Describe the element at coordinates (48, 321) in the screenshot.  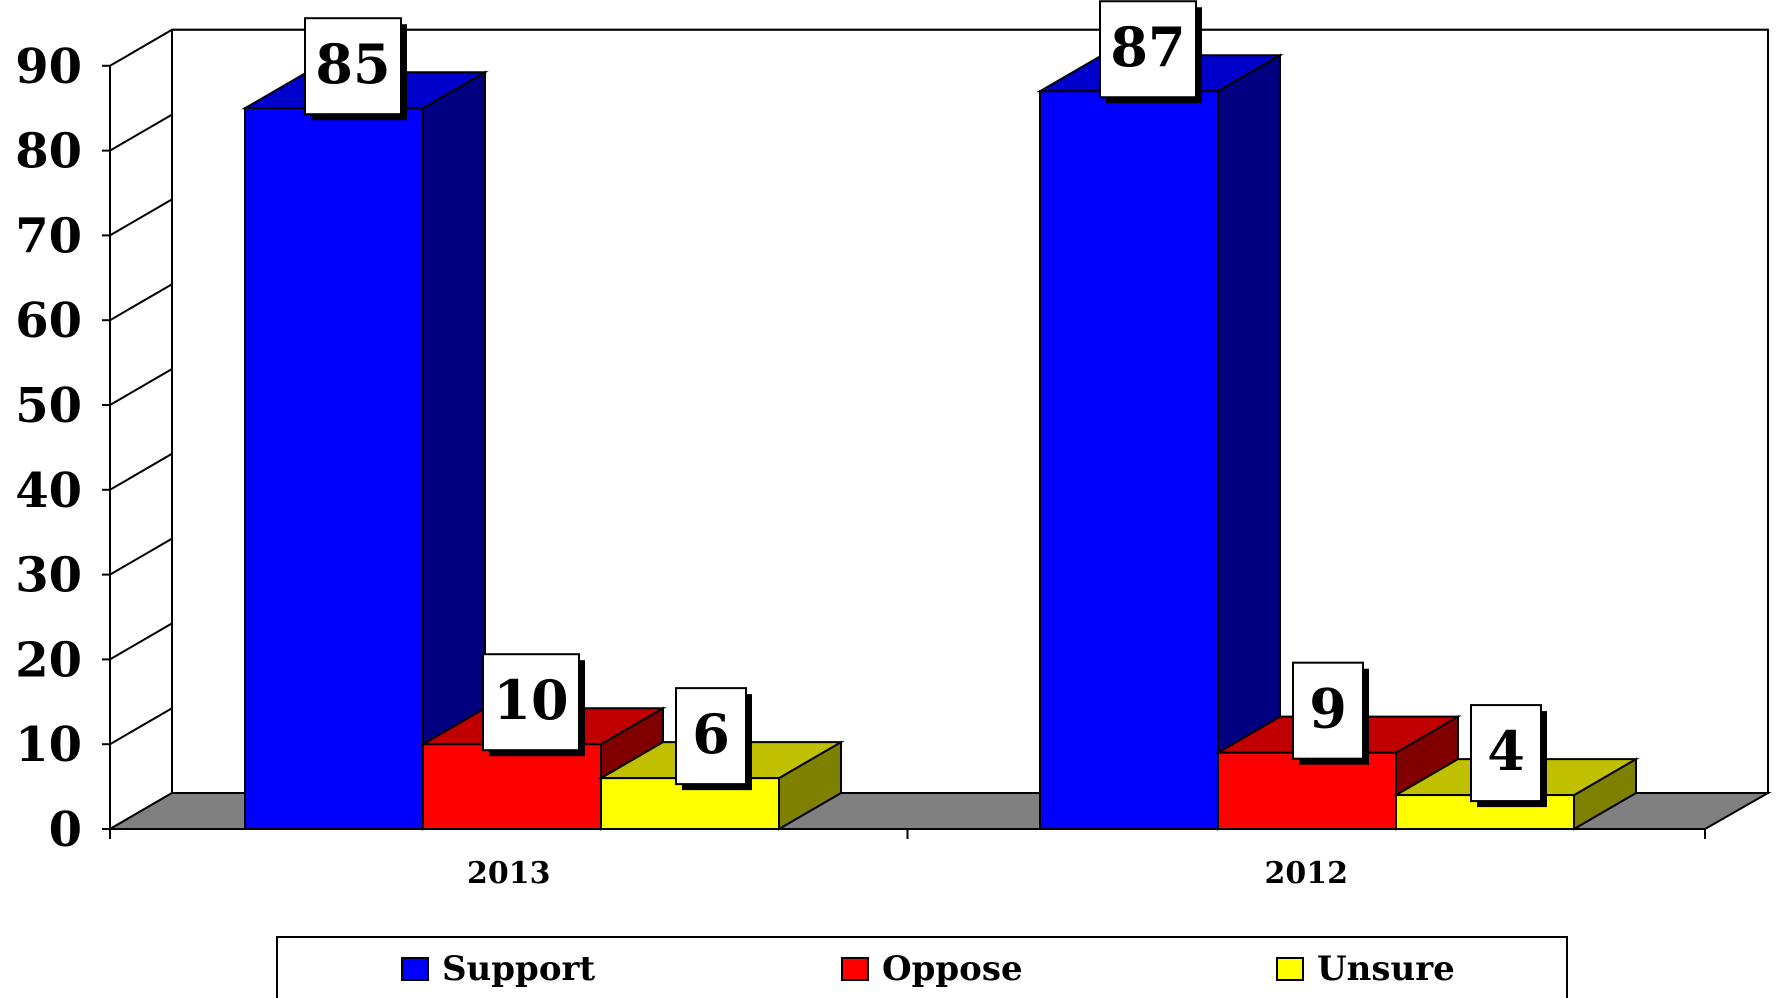
I see `y-tick-label: 60` at that location.